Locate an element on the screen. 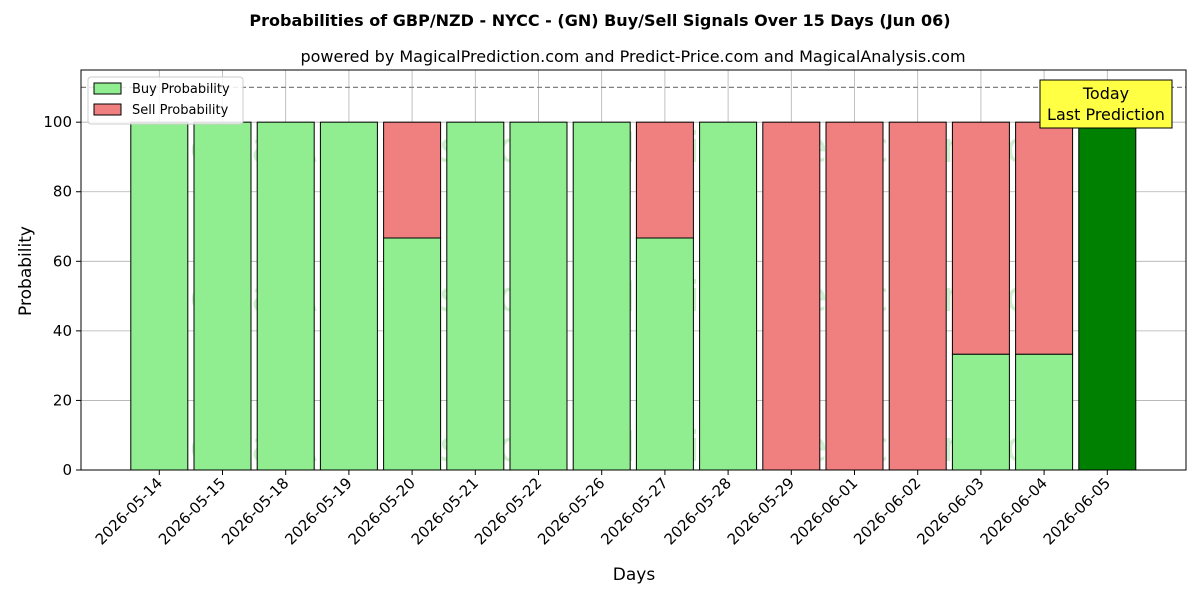 This screenshot has width=1200, height=600. y-axis-label: Probability is located at coordinates (26, 271).